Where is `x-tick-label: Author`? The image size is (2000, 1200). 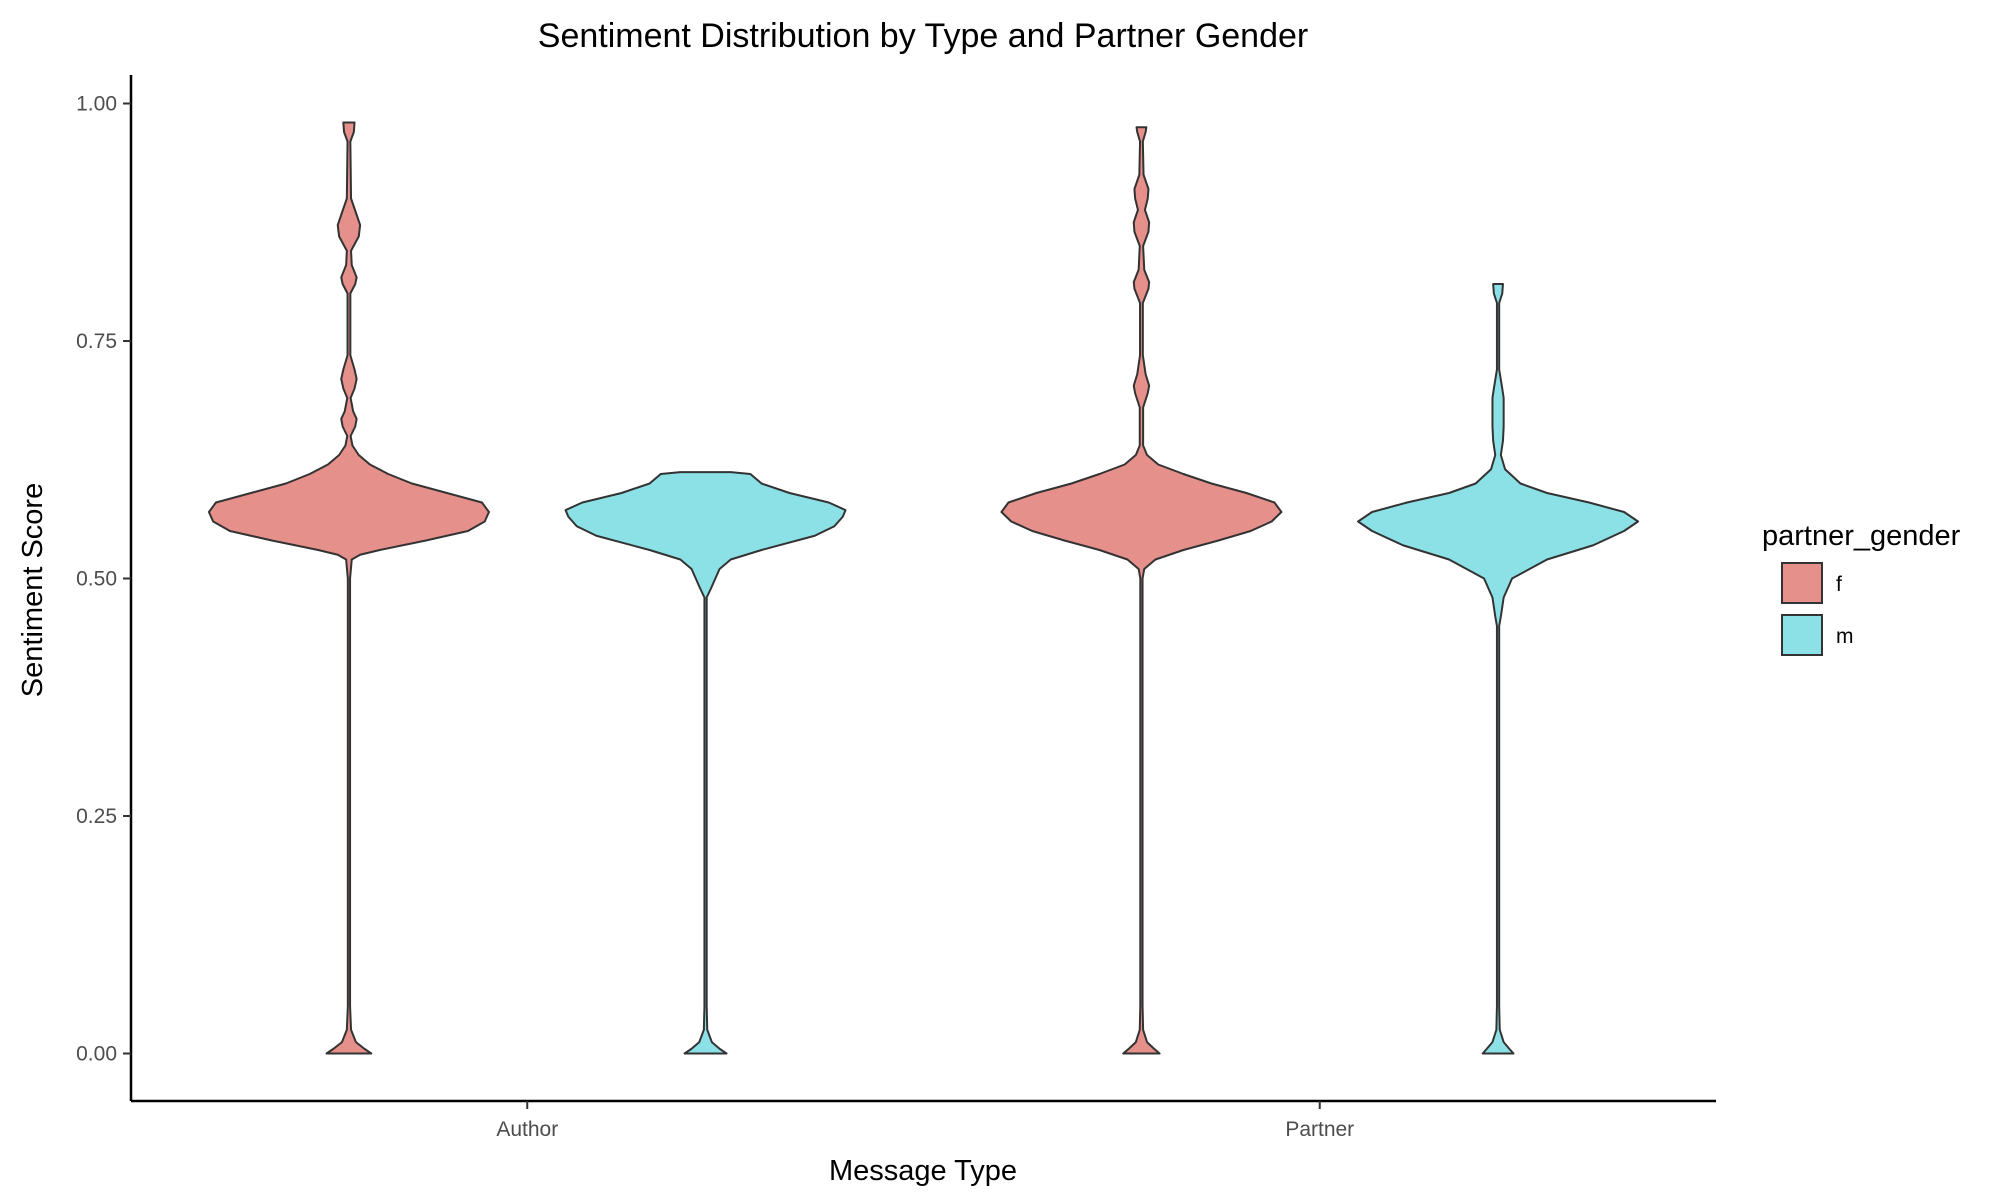 x-tick-label: Author is located at coordinates (527, 1129).